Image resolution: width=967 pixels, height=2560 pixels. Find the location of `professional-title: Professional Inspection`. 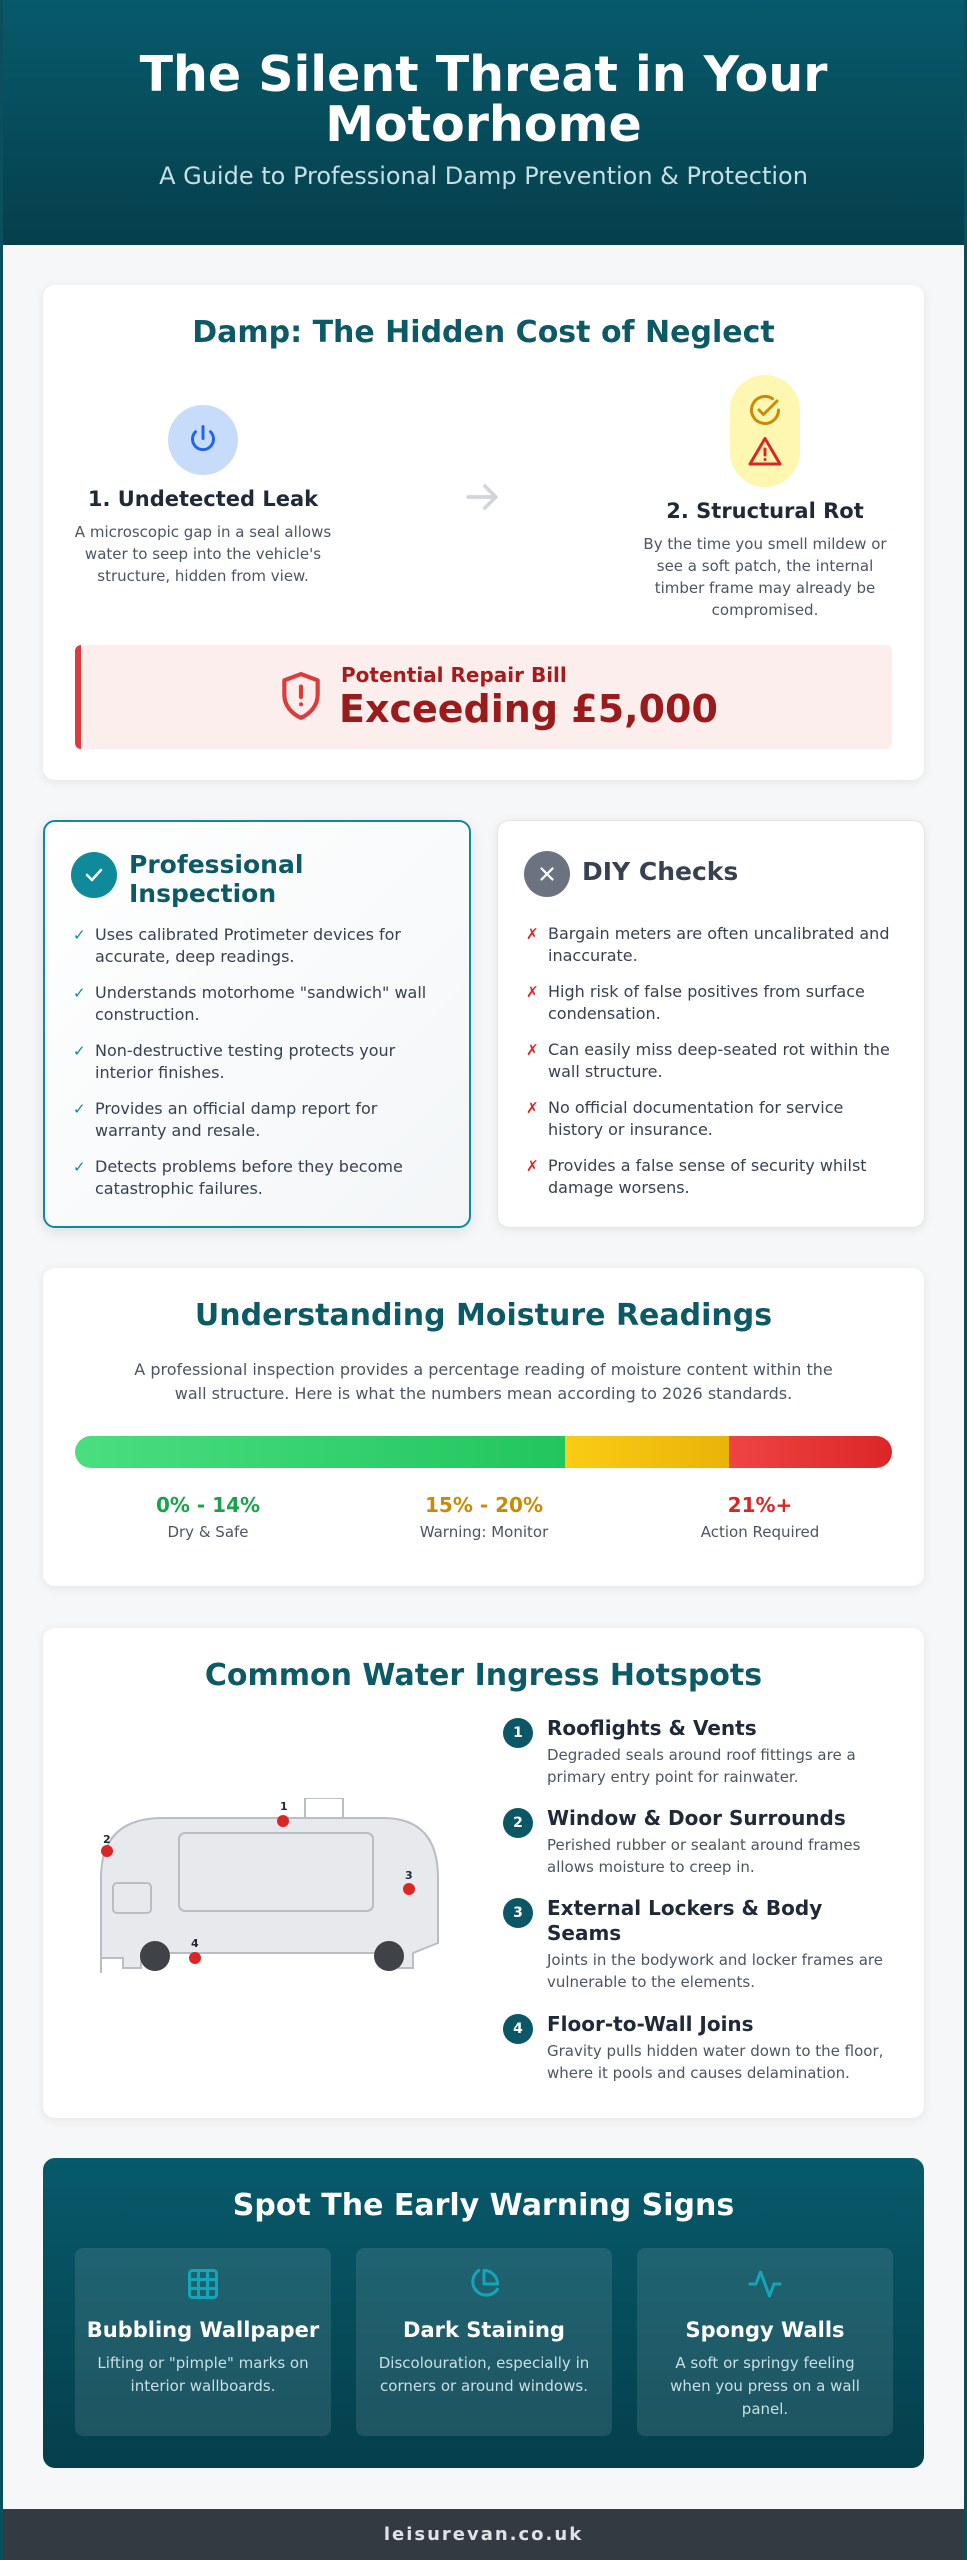

professional-title: Professional Inspection is located at coordinates (216, 879).